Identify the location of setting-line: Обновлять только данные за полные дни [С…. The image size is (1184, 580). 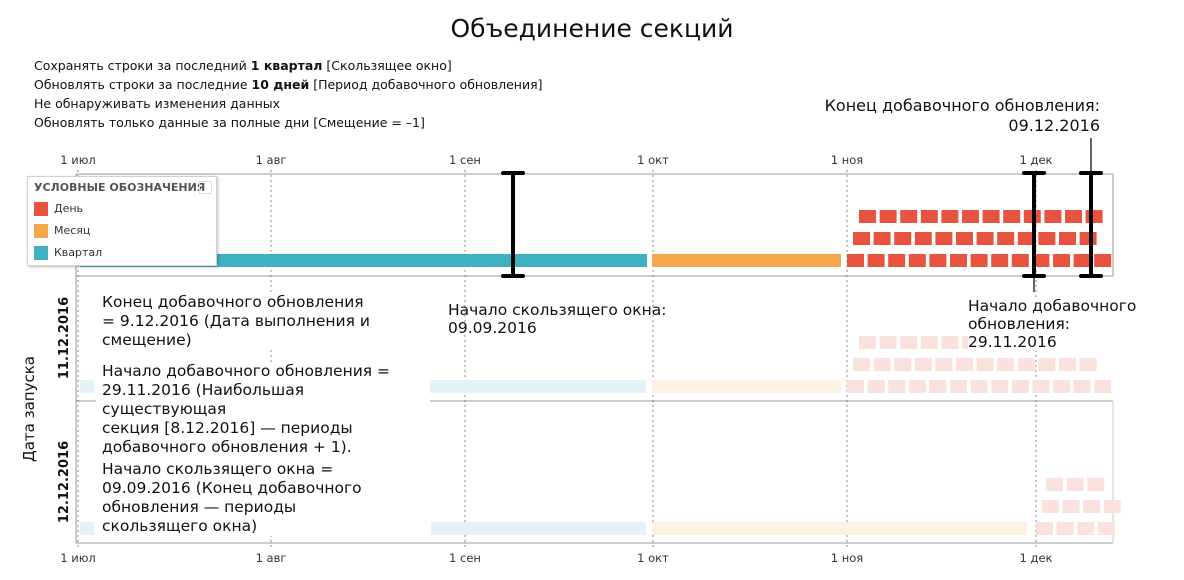
(229, 122).